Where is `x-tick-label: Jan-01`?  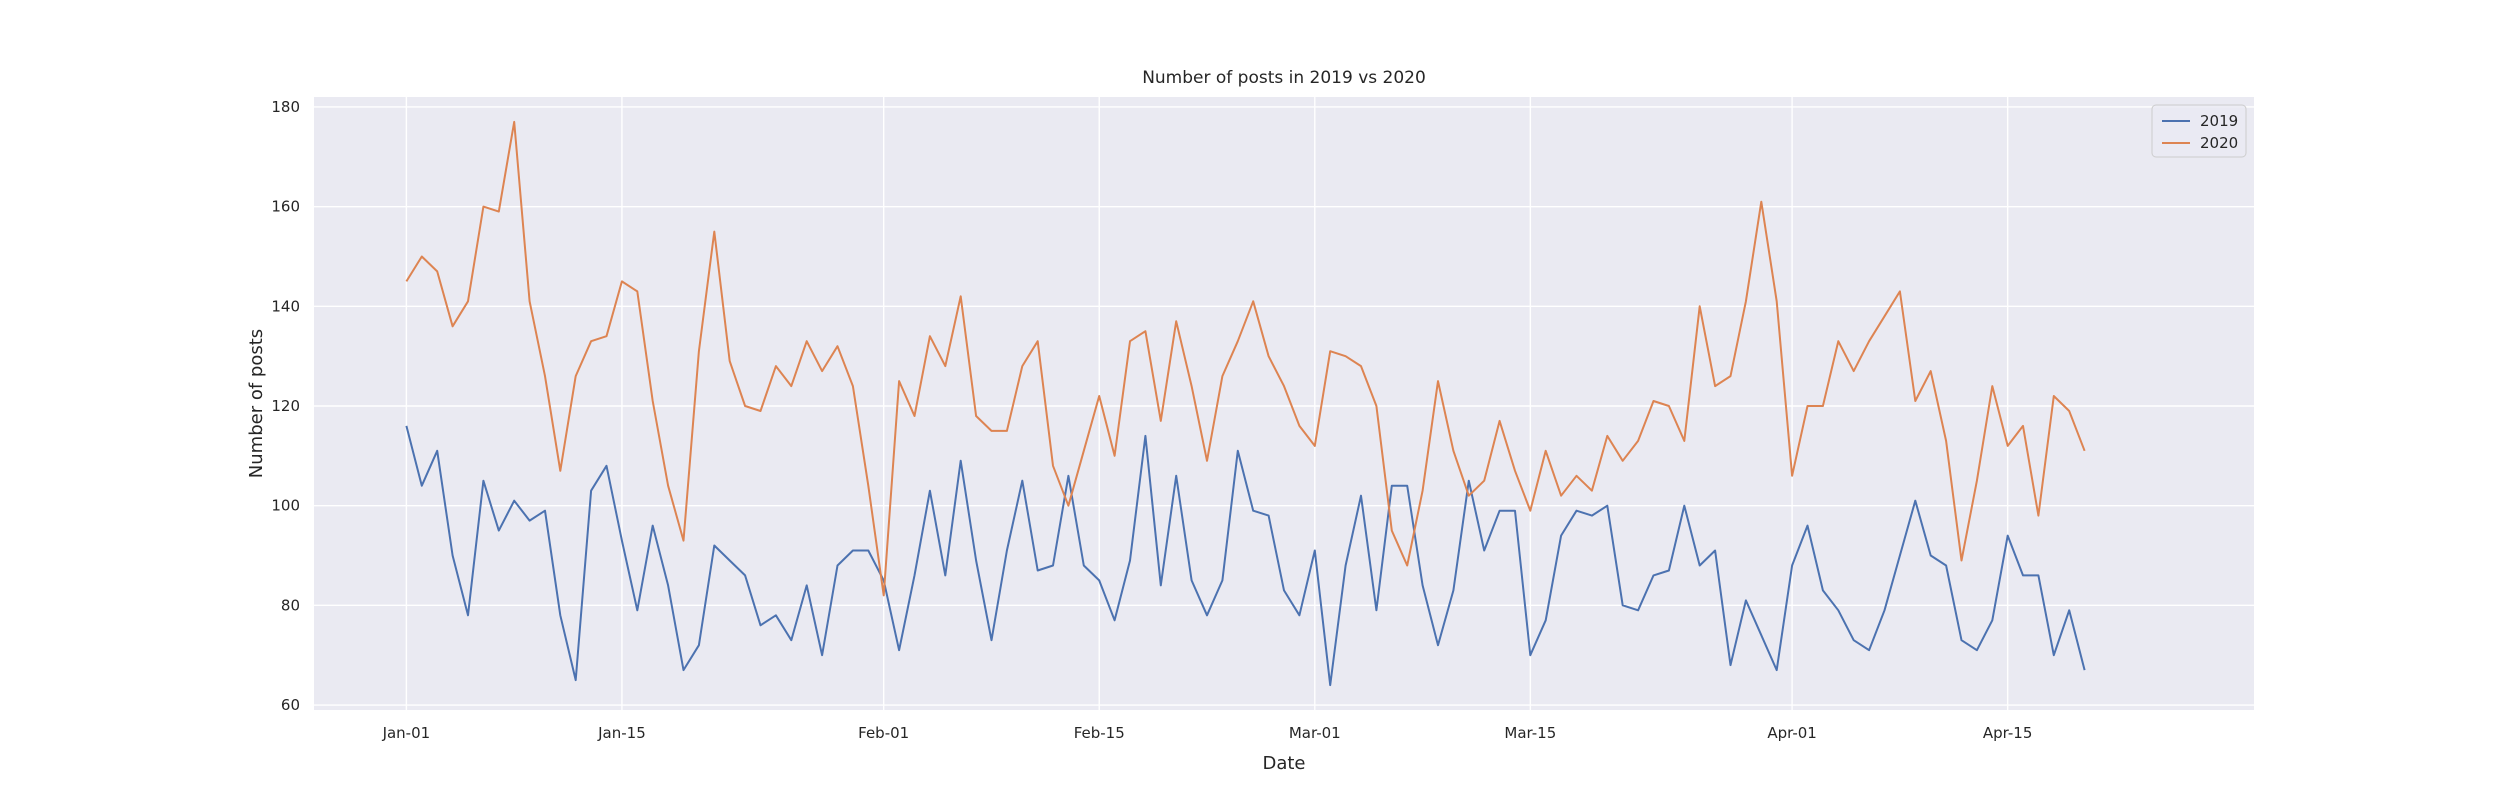 x-tick-label: Jan-01 is located at coordinates (406, 733).